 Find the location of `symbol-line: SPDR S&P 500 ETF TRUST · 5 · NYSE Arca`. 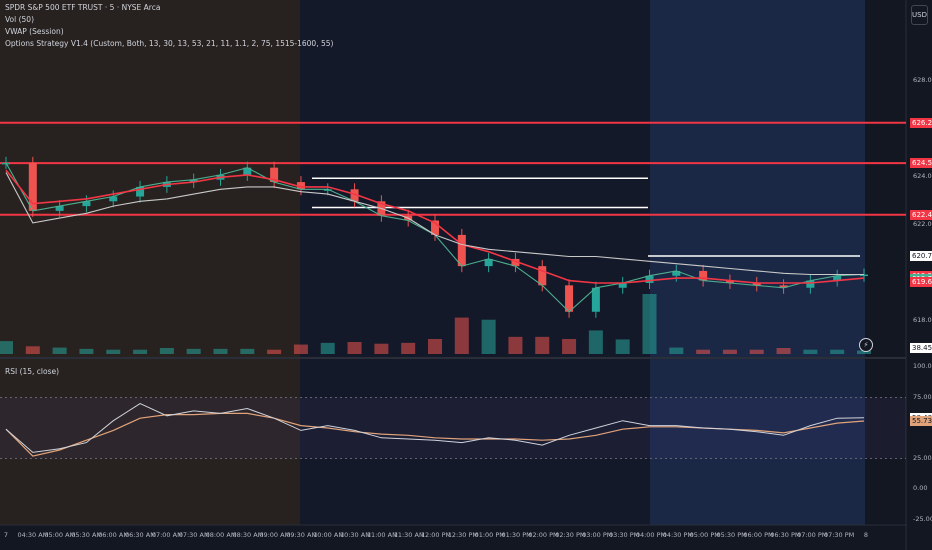

symbol-line: SPDR S&P 500 ETF TRUST · 5 · NYSE Arca is located at coordinates (83, 7).